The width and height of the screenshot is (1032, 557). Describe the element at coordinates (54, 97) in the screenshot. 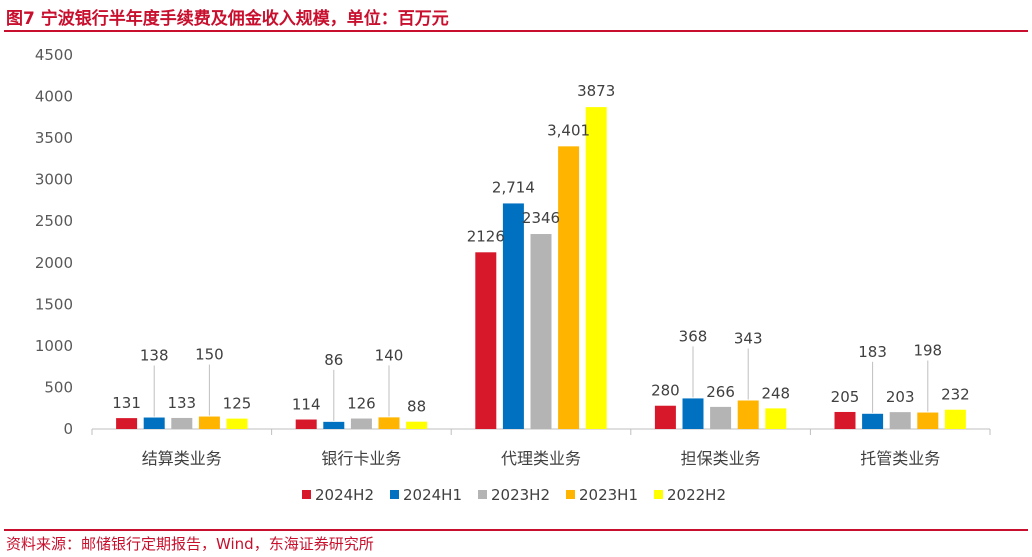

I see `y-tick-label: 4000` at that location.